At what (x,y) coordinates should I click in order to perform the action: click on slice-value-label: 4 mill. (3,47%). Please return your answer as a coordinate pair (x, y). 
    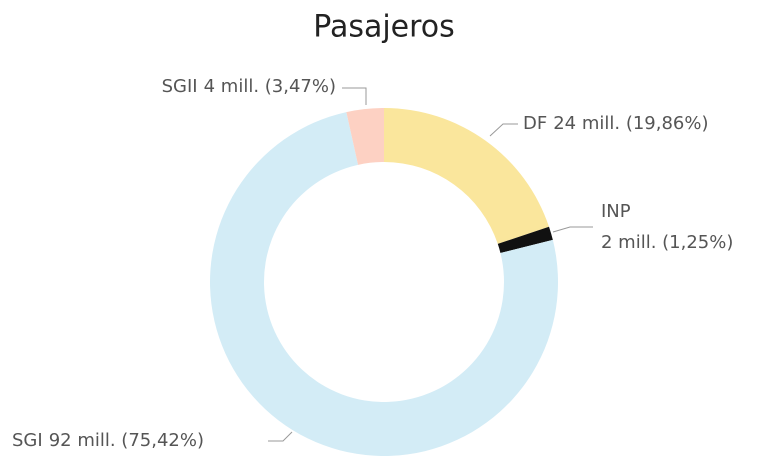
    Looking at the image, I should click on (270, 86).